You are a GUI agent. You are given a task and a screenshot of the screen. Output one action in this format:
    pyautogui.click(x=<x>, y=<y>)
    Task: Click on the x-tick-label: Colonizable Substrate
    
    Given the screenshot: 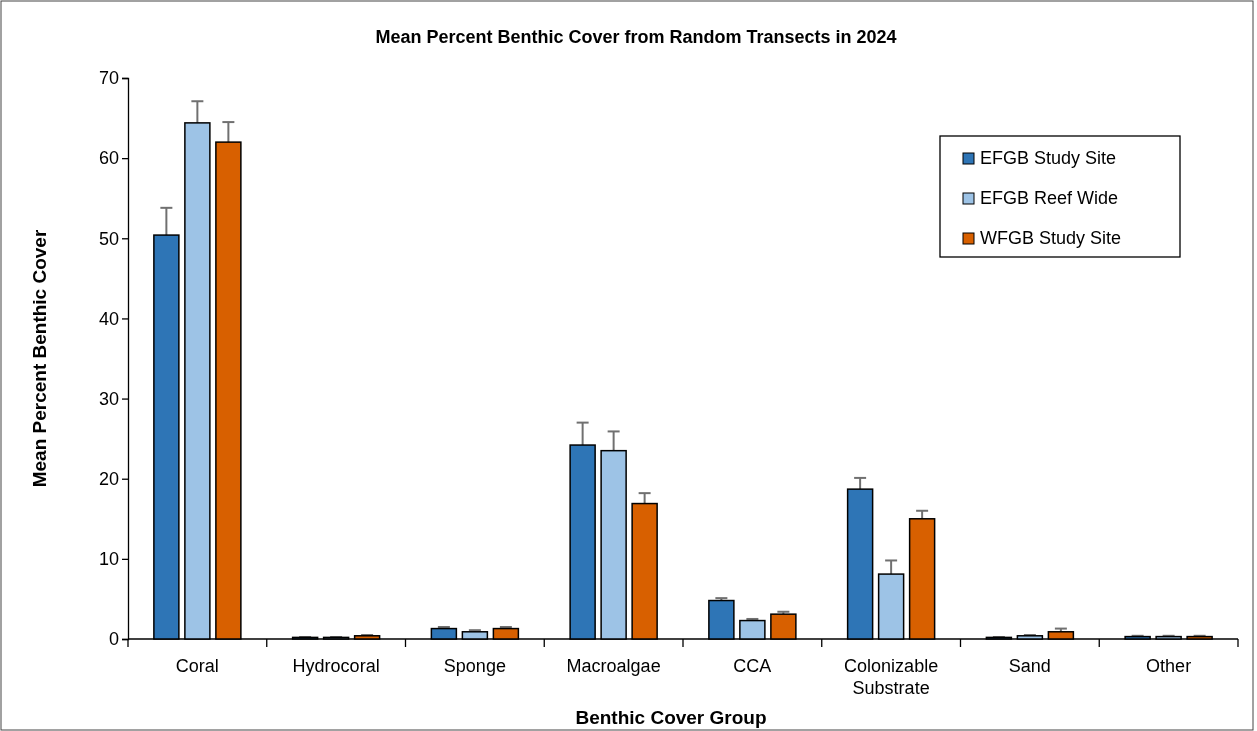 What is the action you would take?
    pyautogui.click(x=891, y=677)
    